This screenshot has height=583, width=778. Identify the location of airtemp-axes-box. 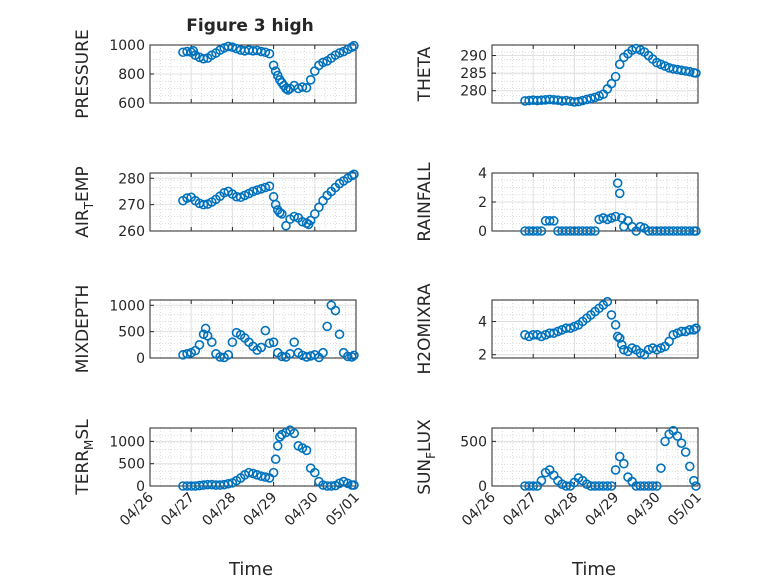
(253, 202).